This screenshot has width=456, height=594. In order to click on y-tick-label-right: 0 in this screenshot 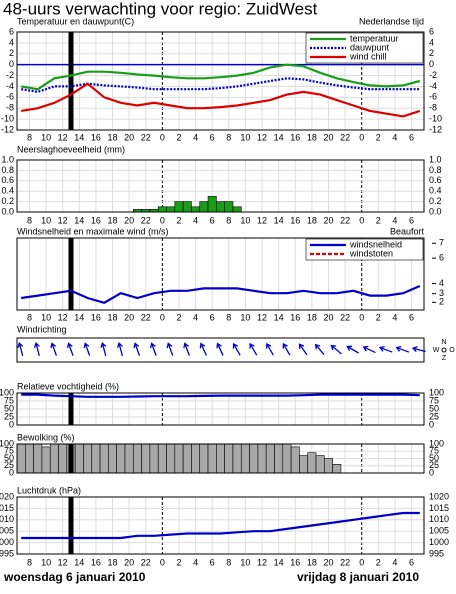, I will do `click(431, 424)`.